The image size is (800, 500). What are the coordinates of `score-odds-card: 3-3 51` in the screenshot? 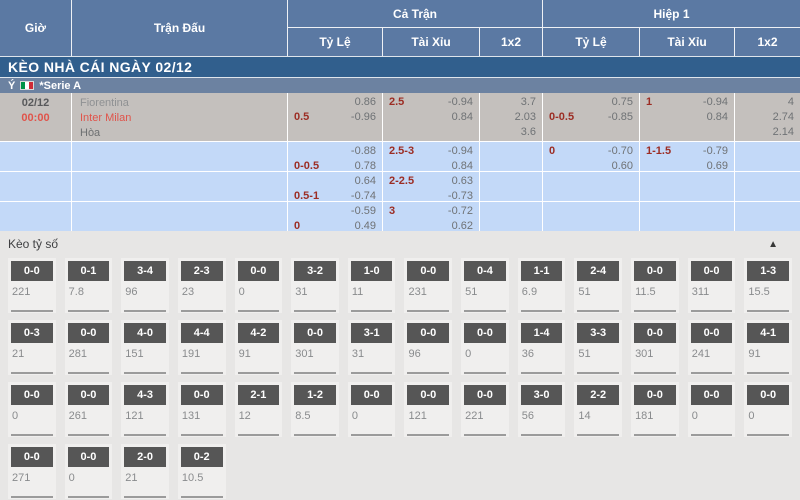 It's located at (598, 347).